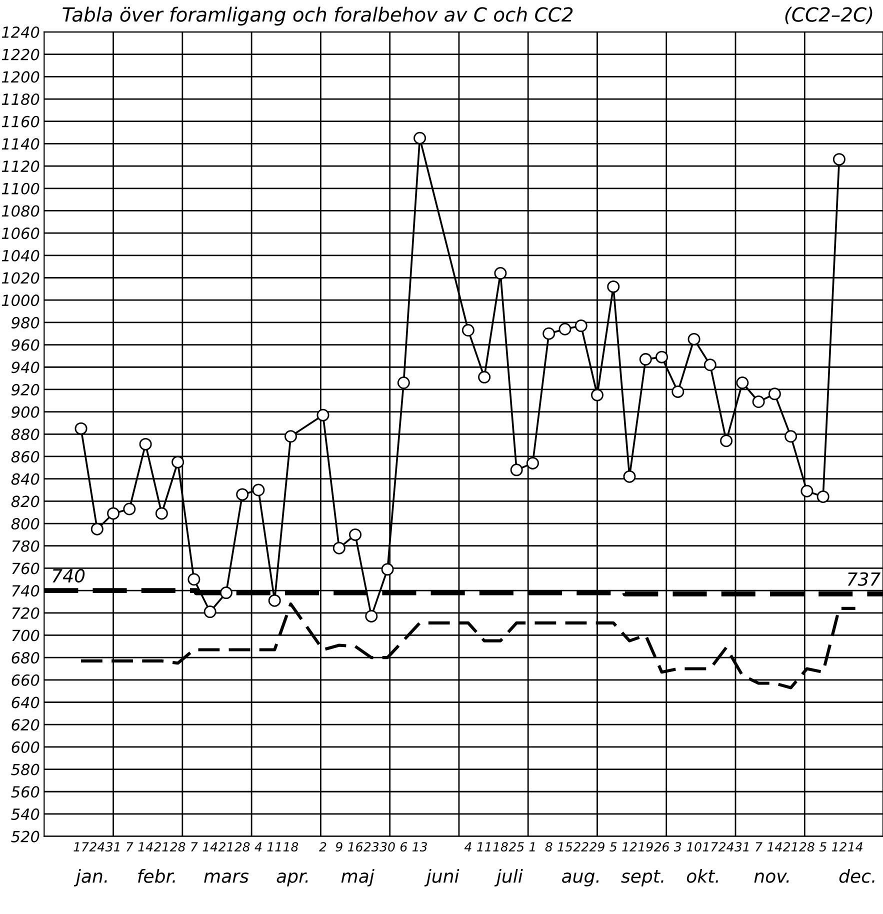 This screenshot has height=914, width=883. What do you see at coordinates (25, 434) in the screenshot?
I see `y-tick-label: 880` at bounding box center [25, 434].